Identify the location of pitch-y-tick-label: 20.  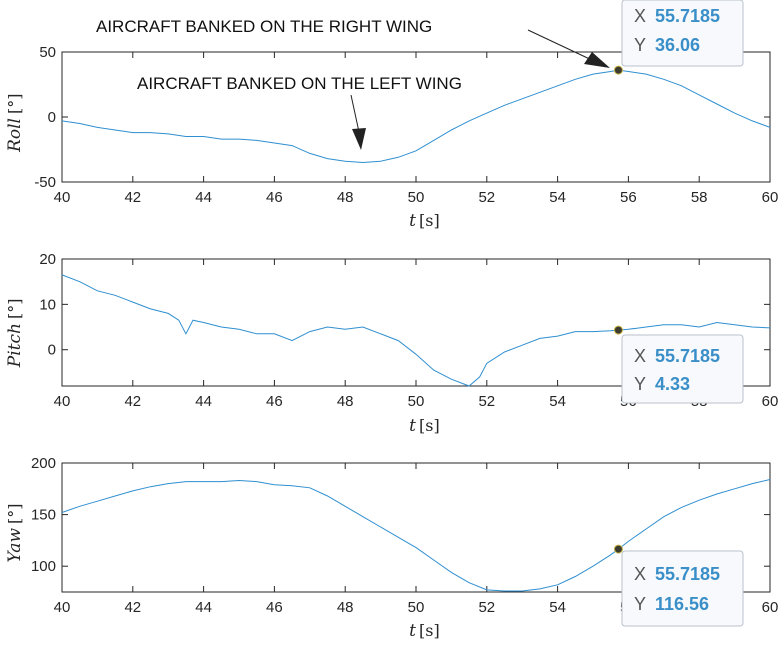
(47, 259).